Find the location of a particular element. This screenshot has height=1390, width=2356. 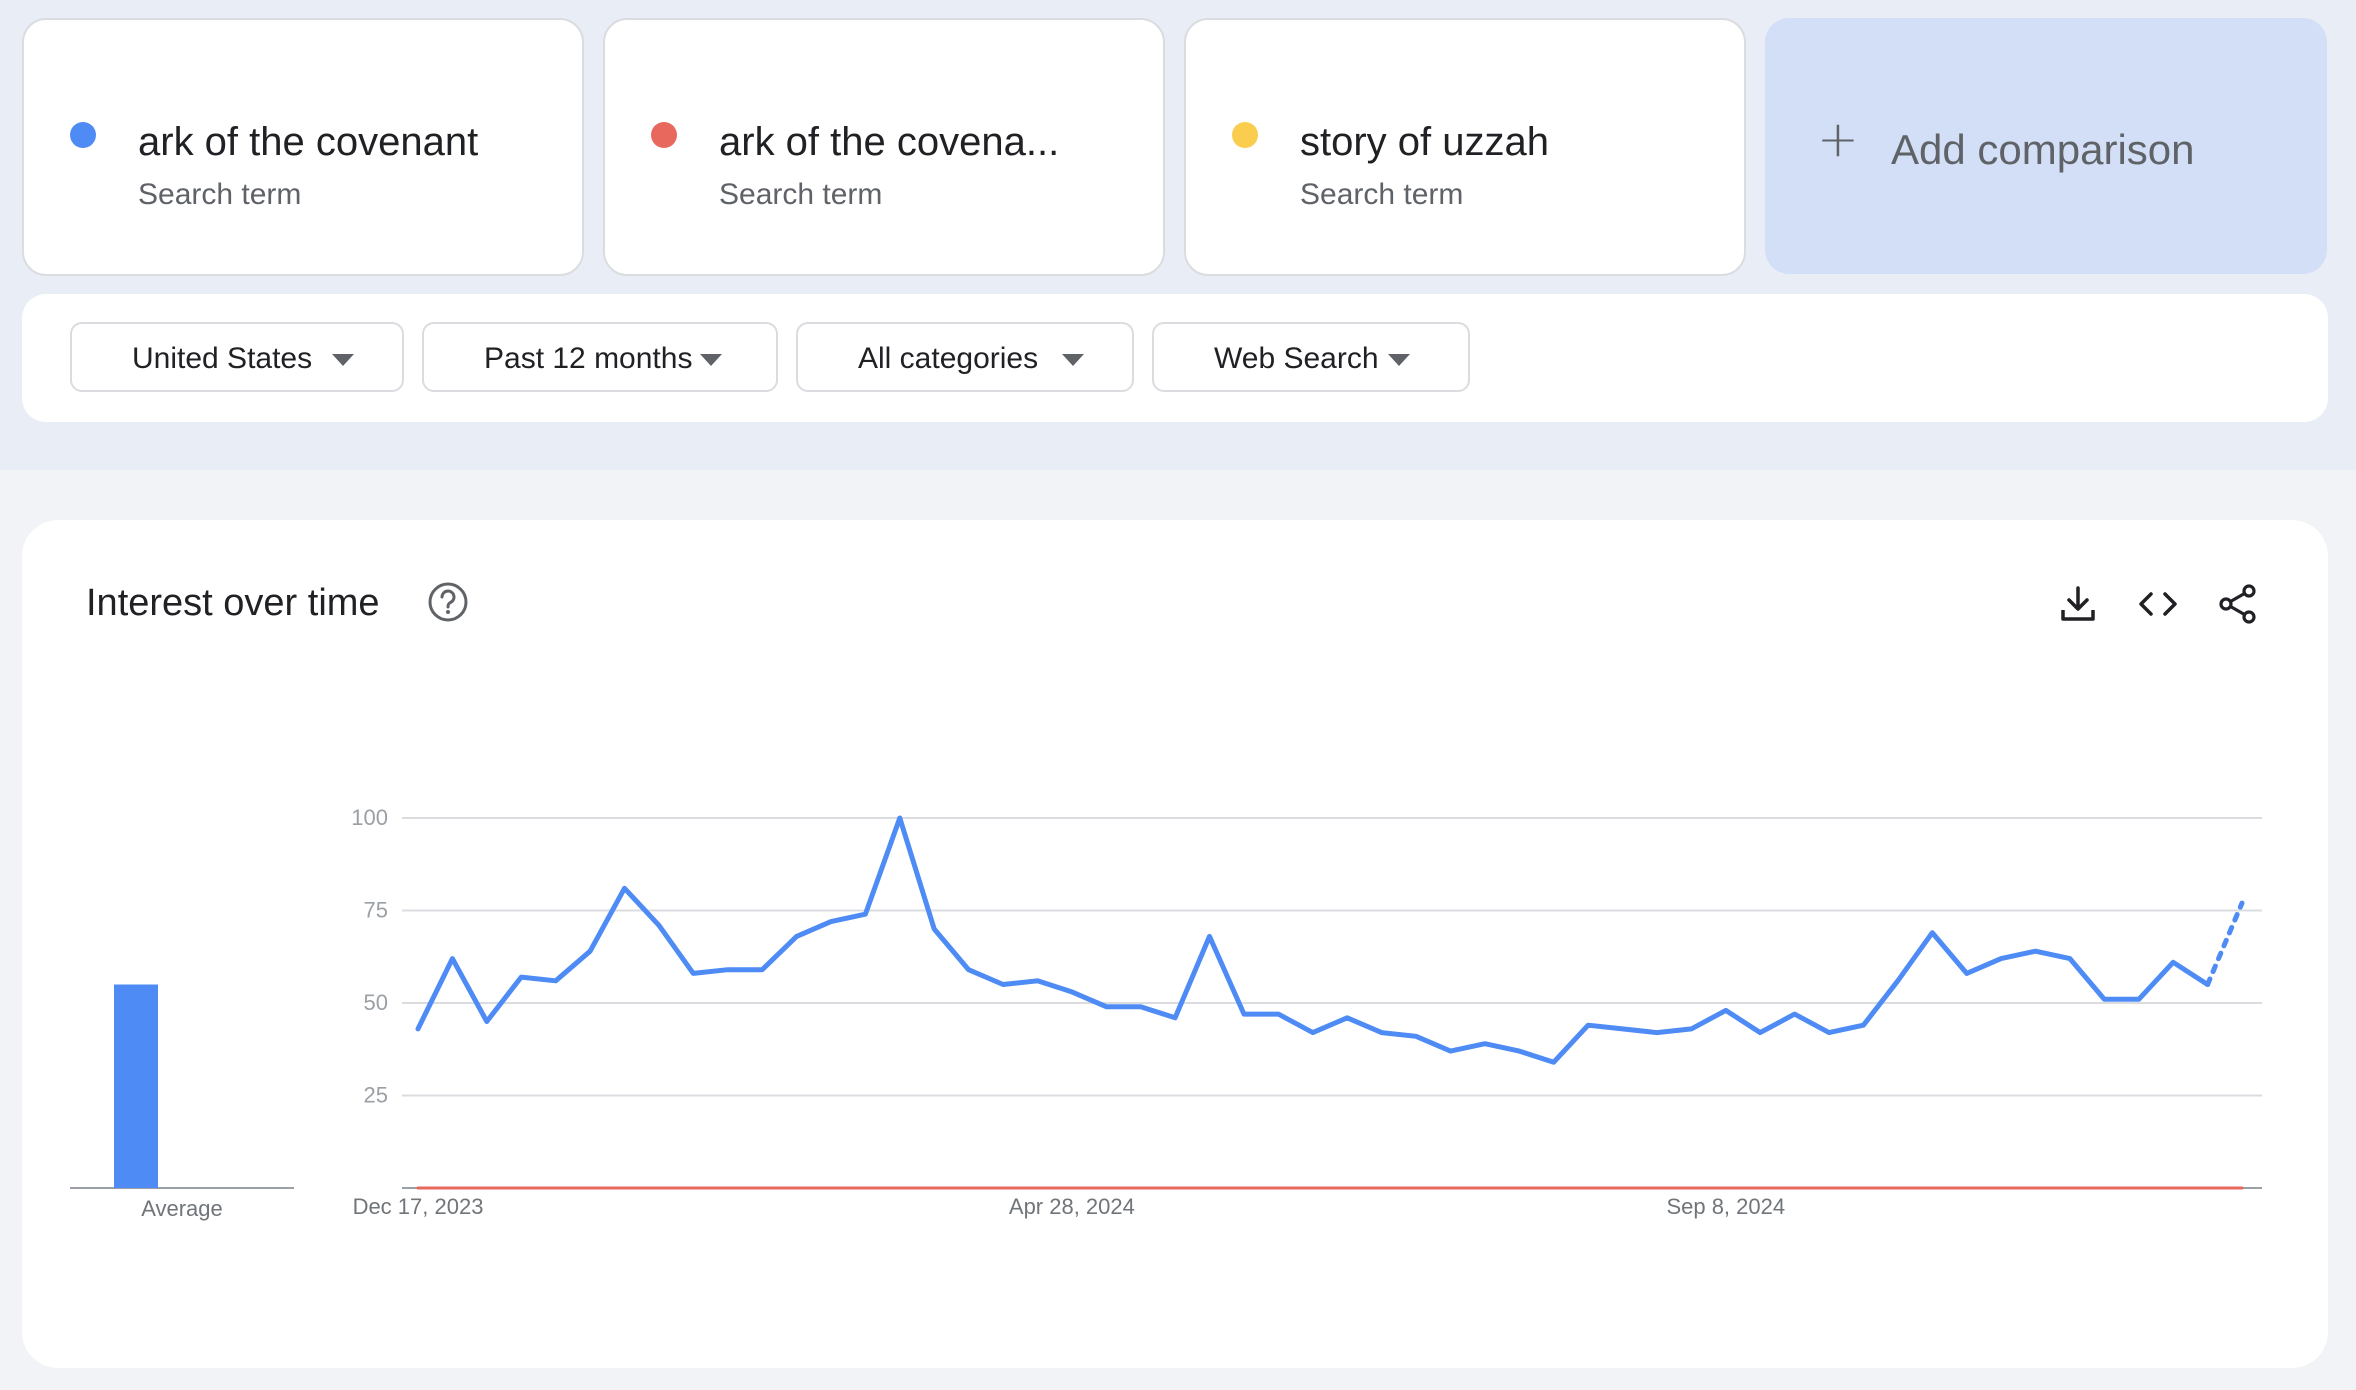

series-line-partial is located at coordinates (2225, 943).